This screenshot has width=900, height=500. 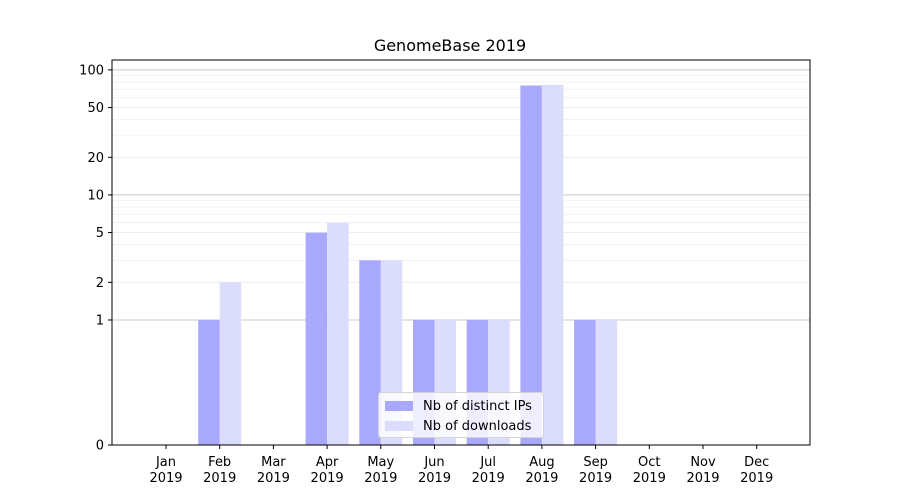 I want to click on y-tick-label: 1, so click(x=100, y=320).